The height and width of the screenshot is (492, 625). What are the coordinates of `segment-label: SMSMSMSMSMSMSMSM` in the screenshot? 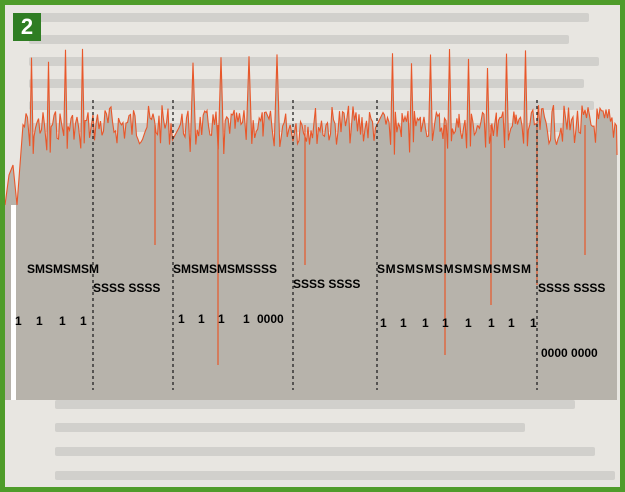 It's located at (454, 269).